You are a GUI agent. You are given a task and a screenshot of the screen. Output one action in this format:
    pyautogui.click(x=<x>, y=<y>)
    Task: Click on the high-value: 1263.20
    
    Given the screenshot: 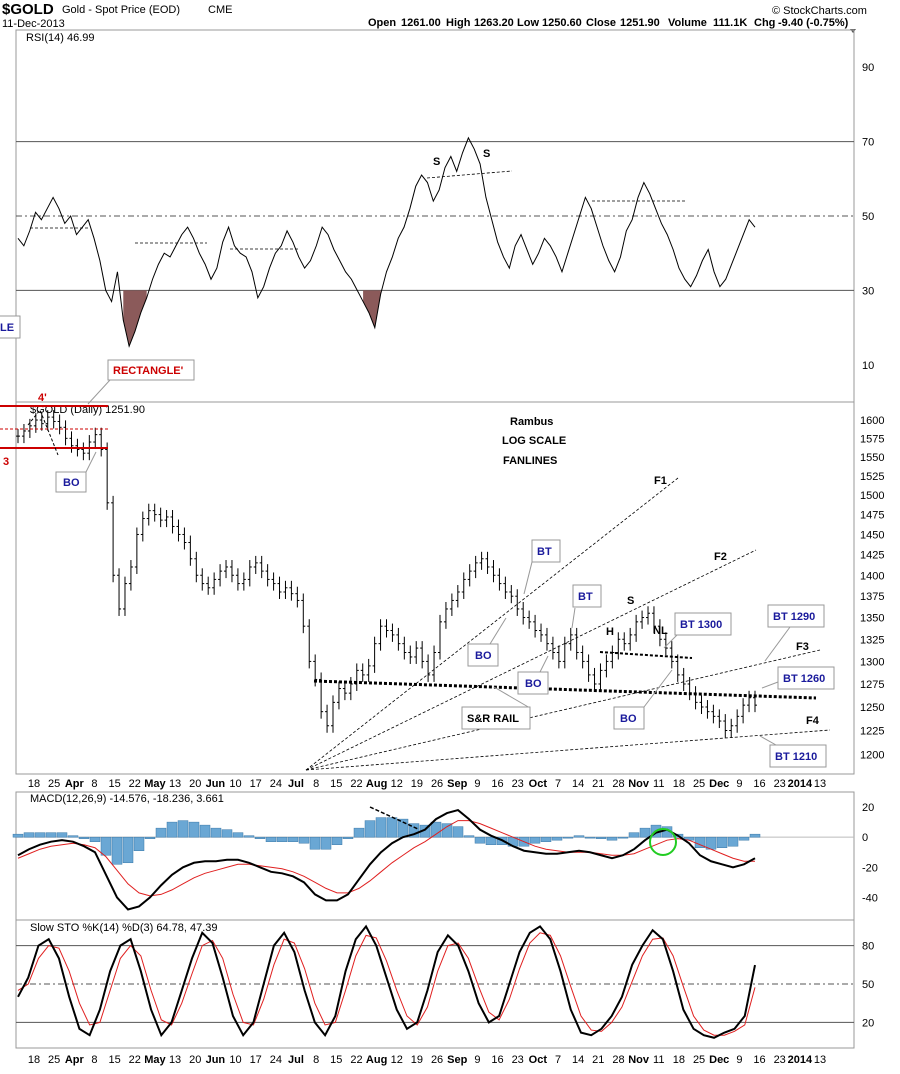 What is the action you would take?
    pyautogui.click(x=494, y=23)
    